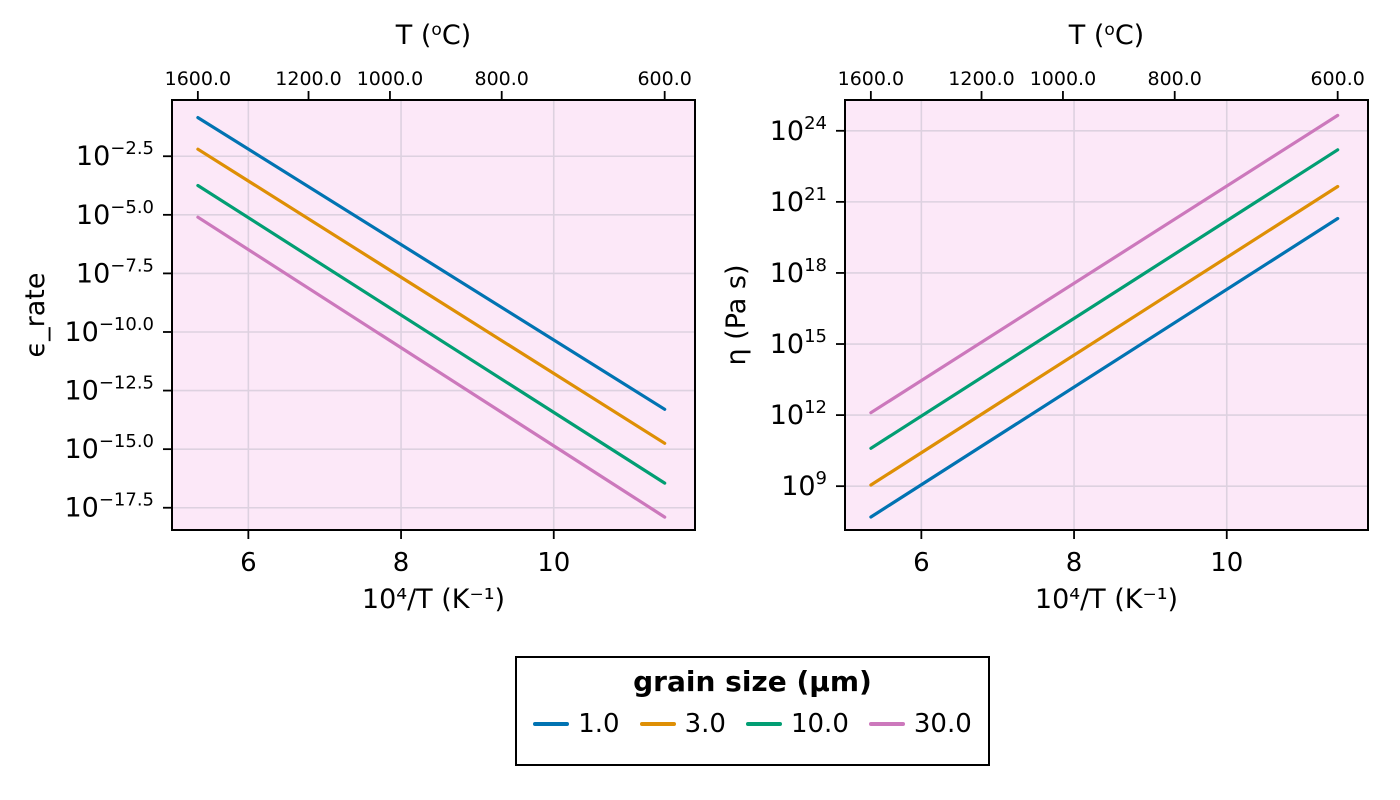 This screenshot has height=800, width=1400. What do you see at coordinates (798, 272) in the screenshot?
I see `y-tick-label: 1018` at bounding box center [798, 272].